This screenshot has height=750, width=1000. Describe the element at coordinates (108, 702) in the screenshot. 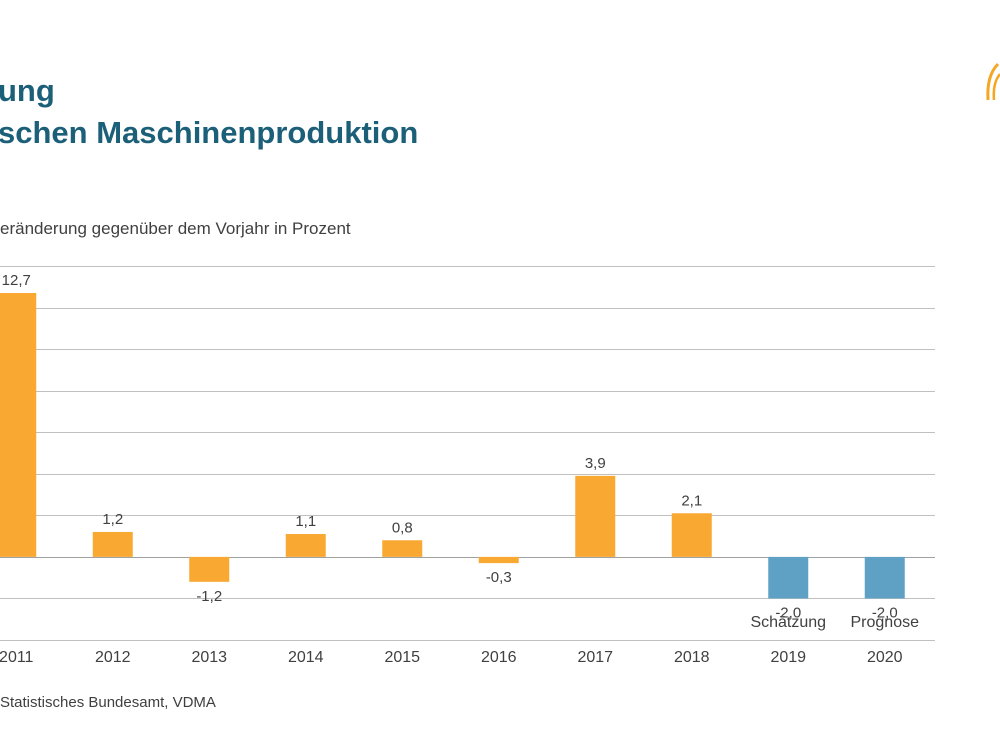

I see `source-note: Statistisches Bundesamt, VDMA` at that location.